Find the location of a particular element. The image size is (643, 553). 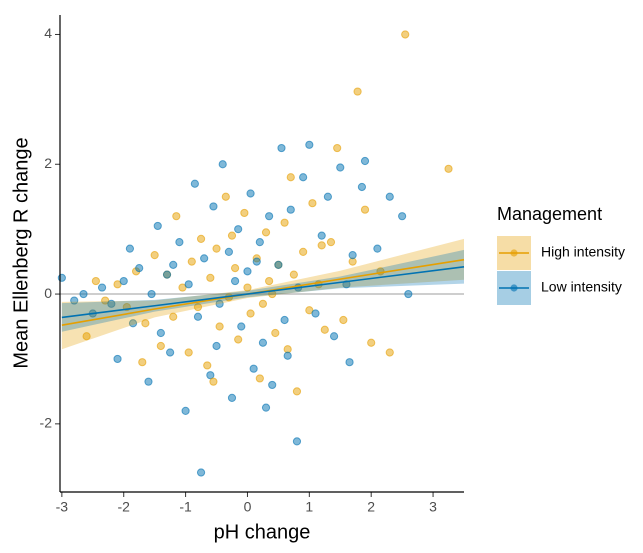

x-tick-label: 2 is located at coordinates (371, 507).